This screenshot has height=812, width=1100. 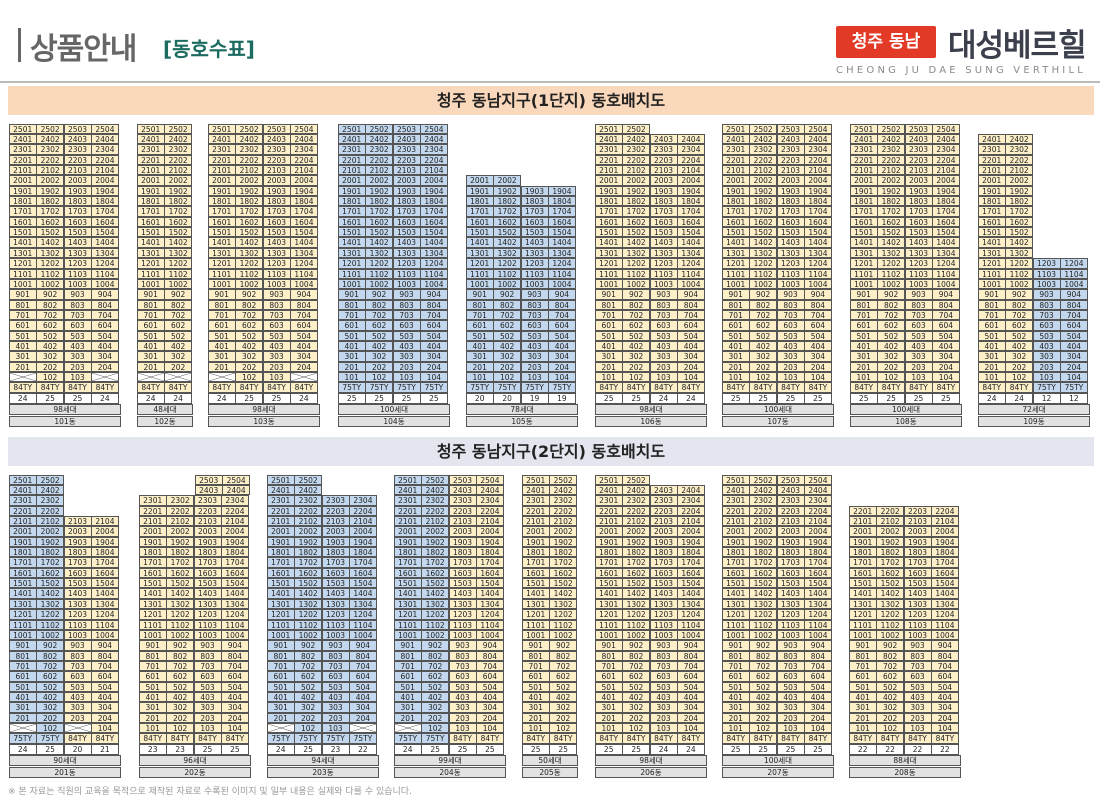 What do you see at coordinates (636, 624) in the screenshot?
I see `unit-cell: 1102` at bounding box center [636, 624].